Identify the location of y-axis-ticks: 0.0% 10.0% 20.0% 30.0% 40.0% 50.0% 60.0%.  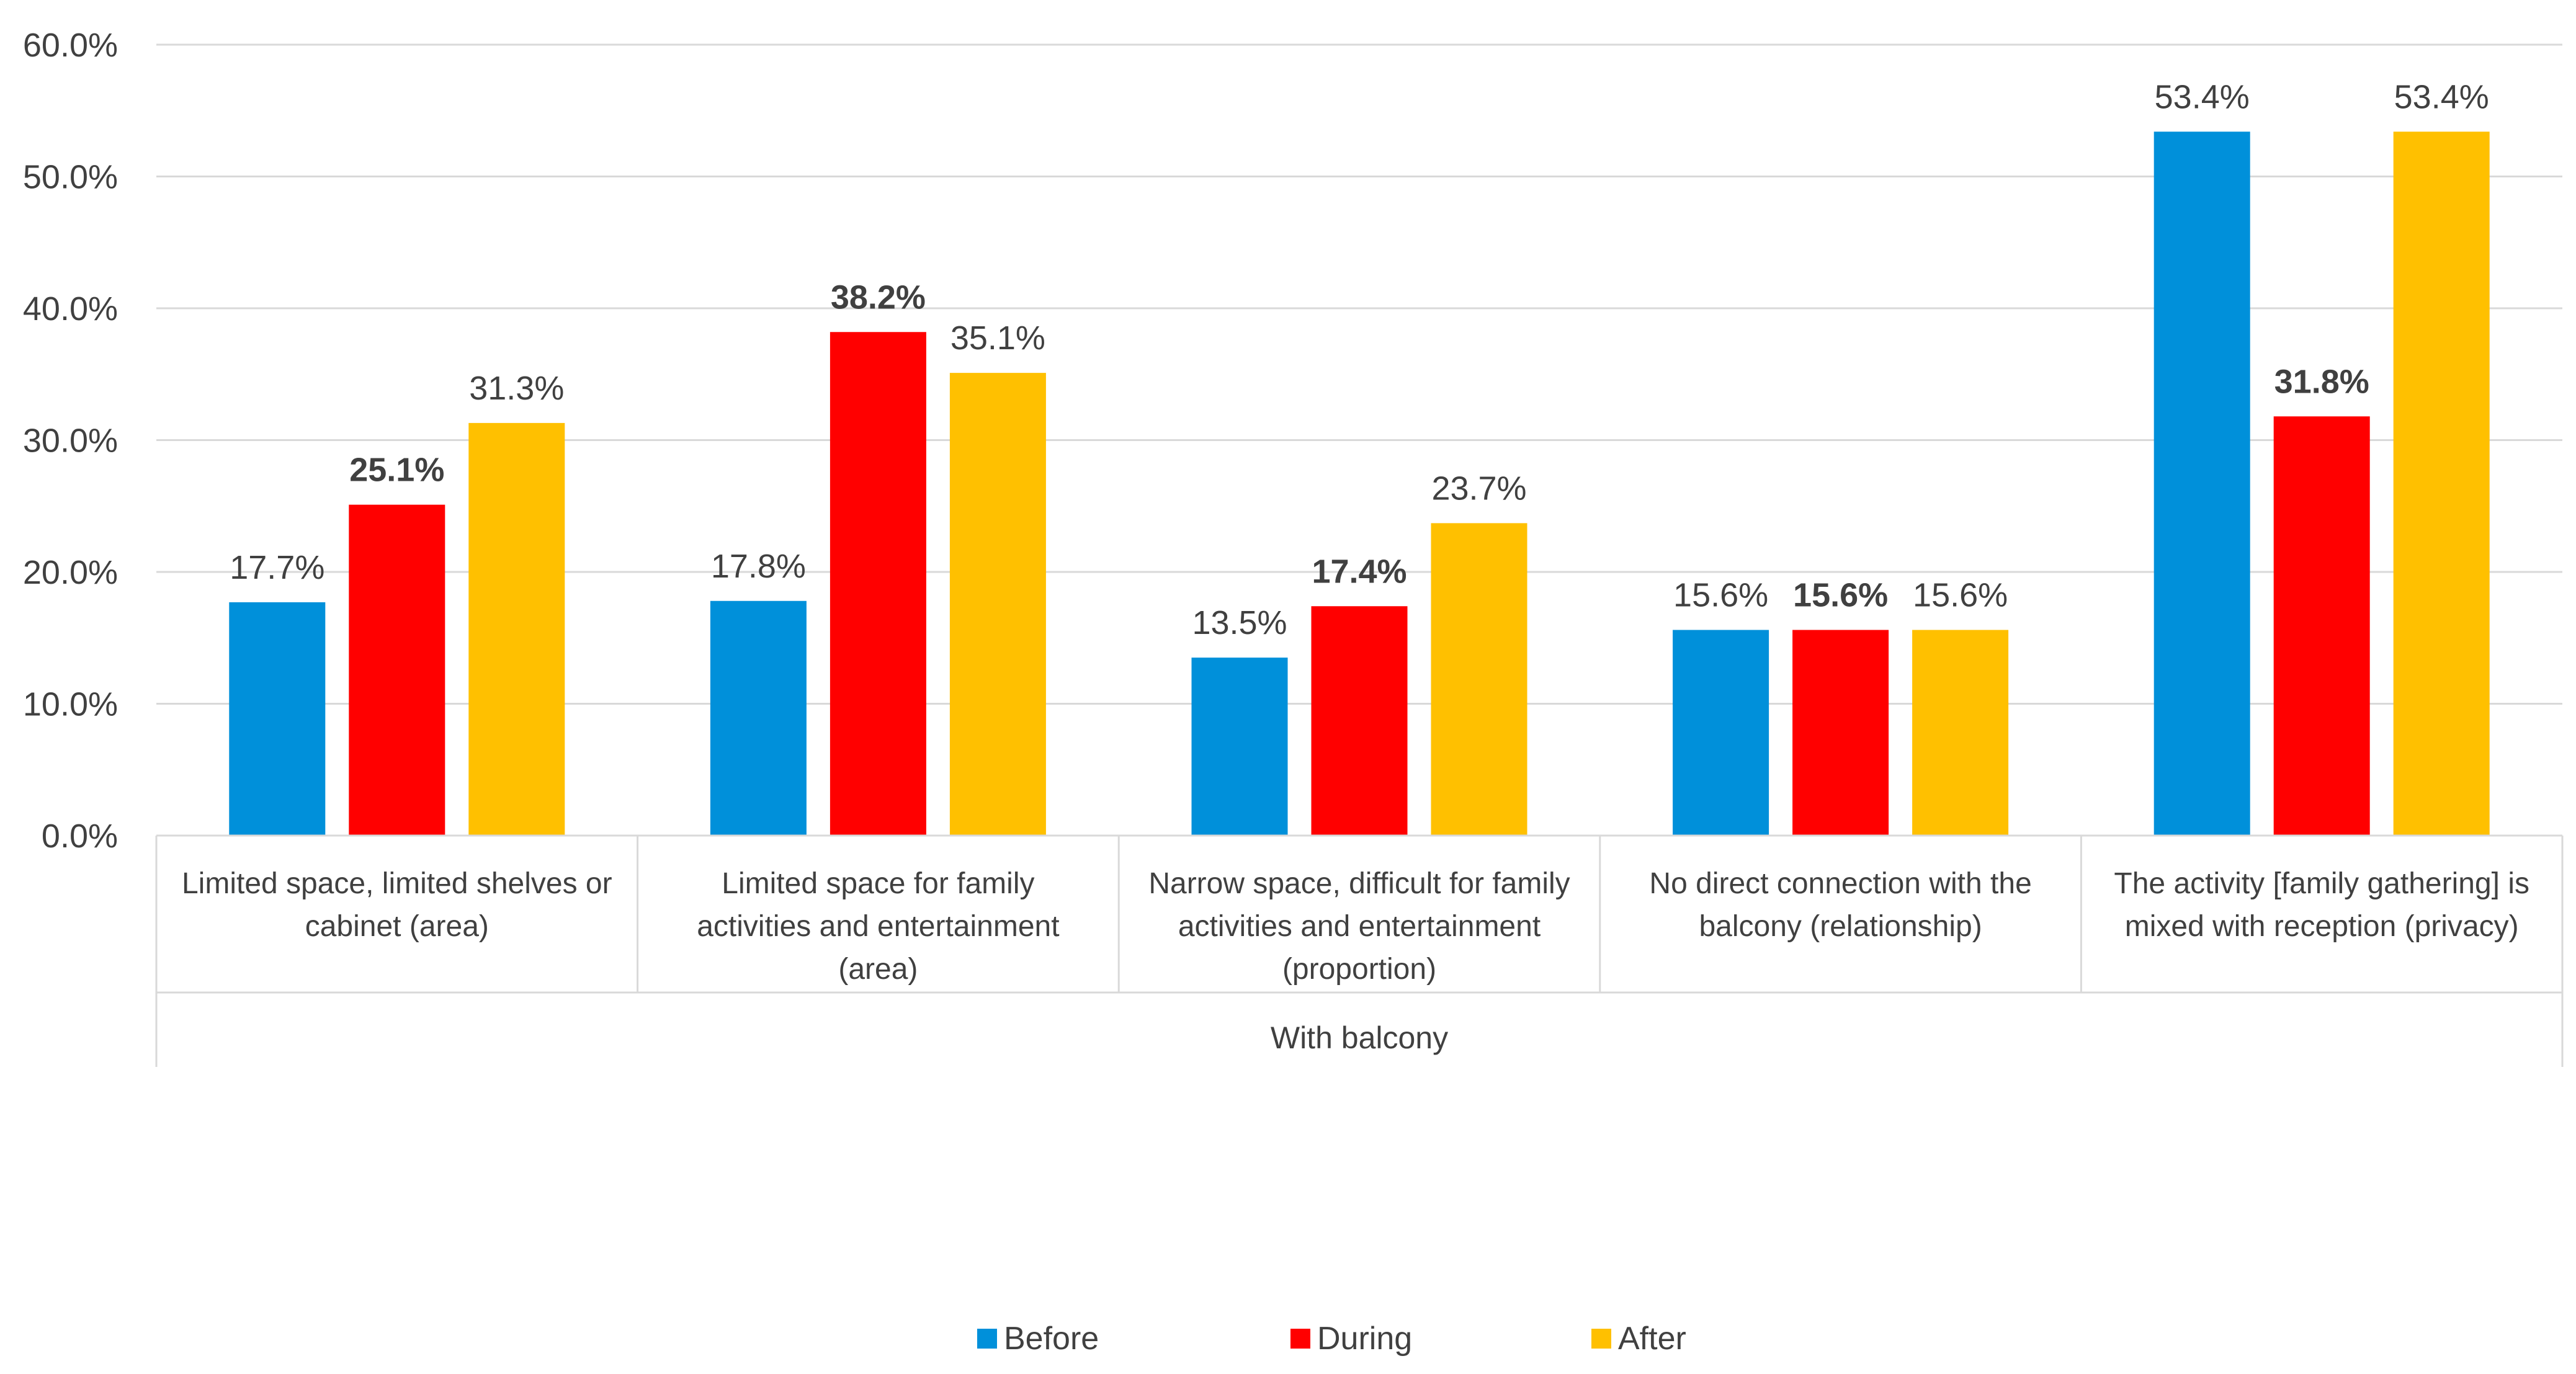
(70, 441).